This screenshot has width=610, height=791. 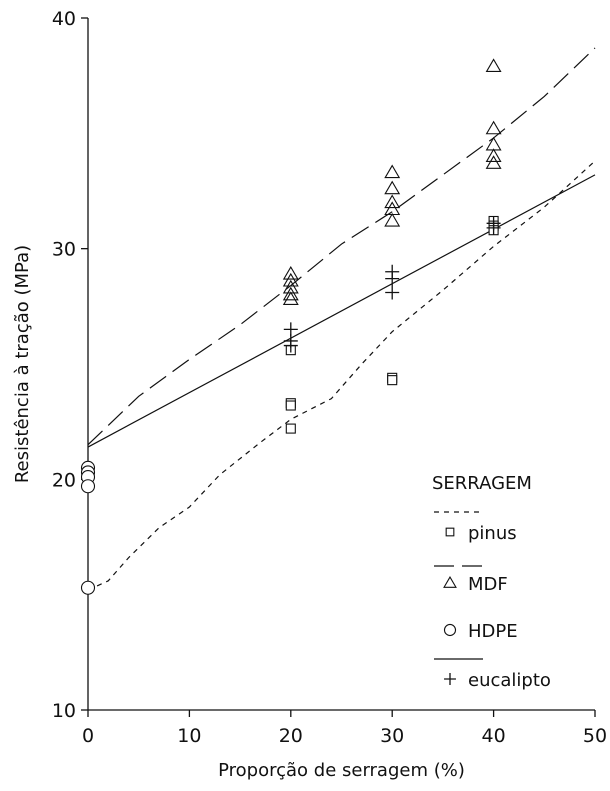 I want to click on legend-marker-eucalipto, so click(x=450, y=679).